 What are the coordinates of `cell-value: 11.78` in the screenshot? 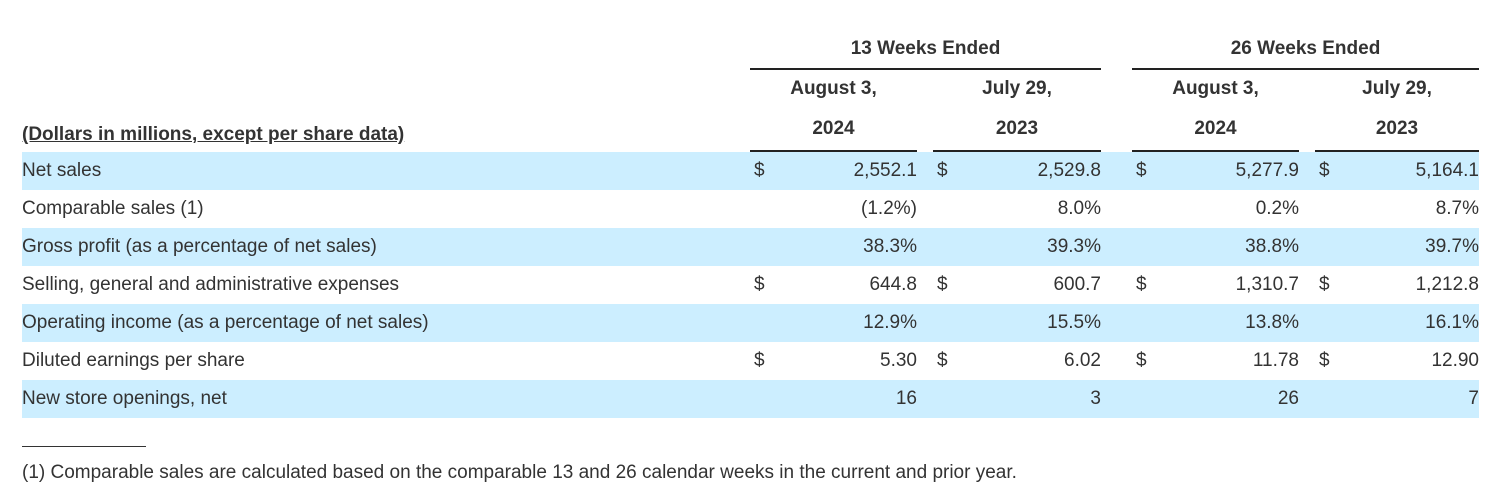 It's located at (1275, 360).